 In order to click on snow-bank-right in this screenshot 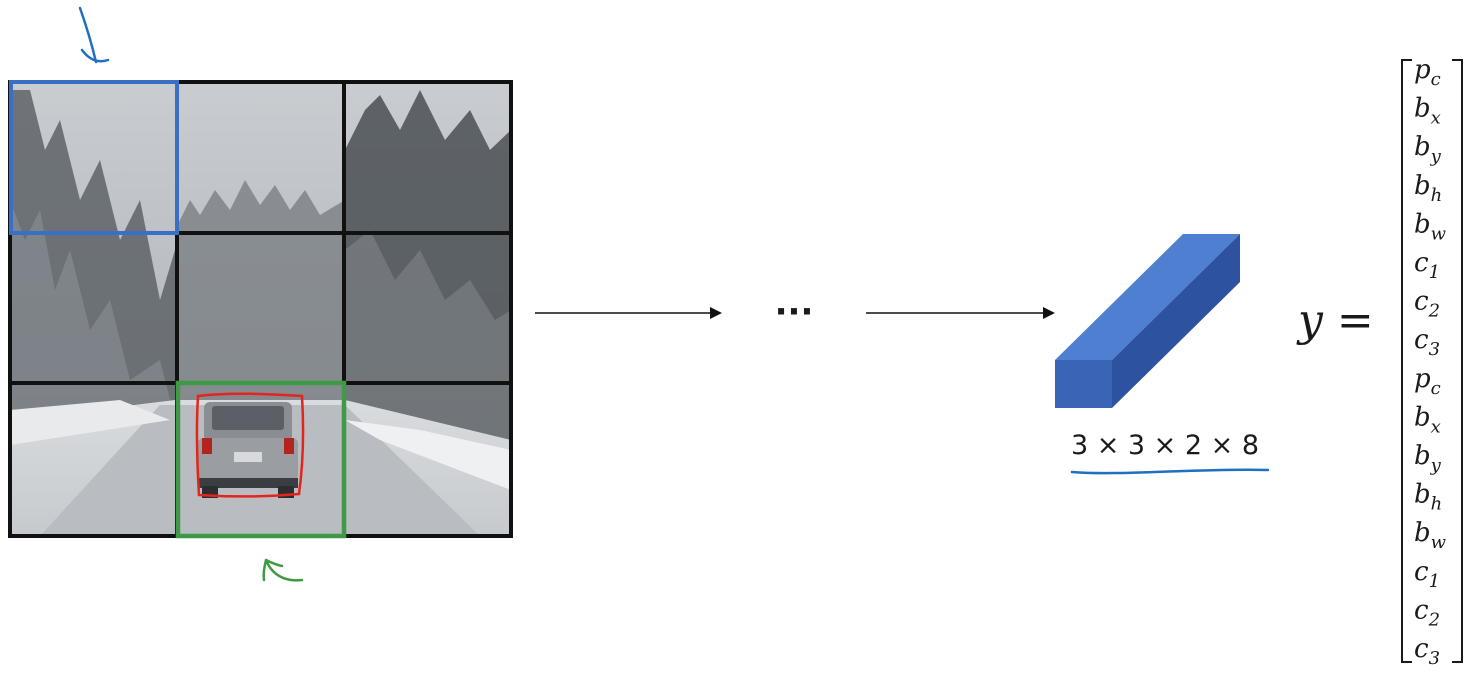, I will do `click(428, 455)`.